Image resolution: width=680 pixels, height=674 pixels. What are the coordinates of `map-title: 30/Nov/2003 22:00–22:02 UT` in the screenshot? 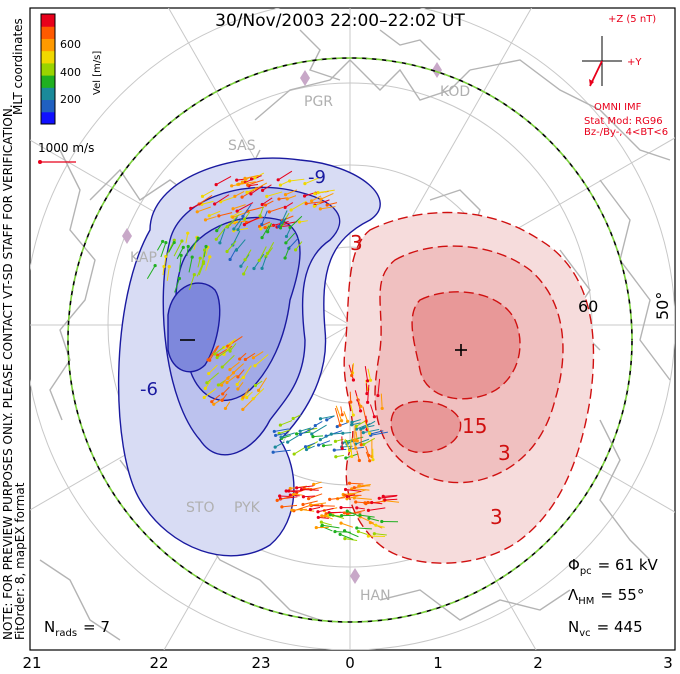 It's located at (340, 21).